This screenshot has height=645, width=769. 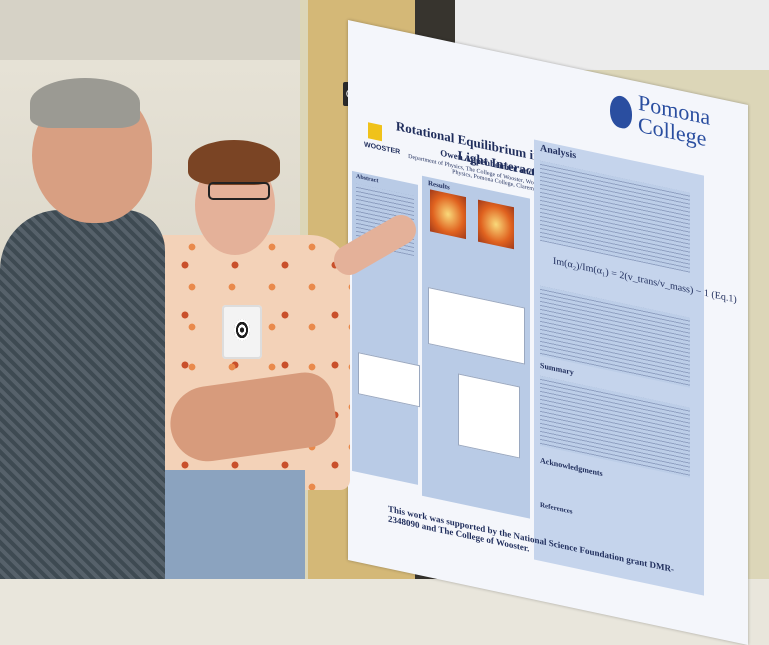 What do you see at coordinates (239, 191) in the screenshot?
I see `glasses-icon` at bounding box center [239, 191].